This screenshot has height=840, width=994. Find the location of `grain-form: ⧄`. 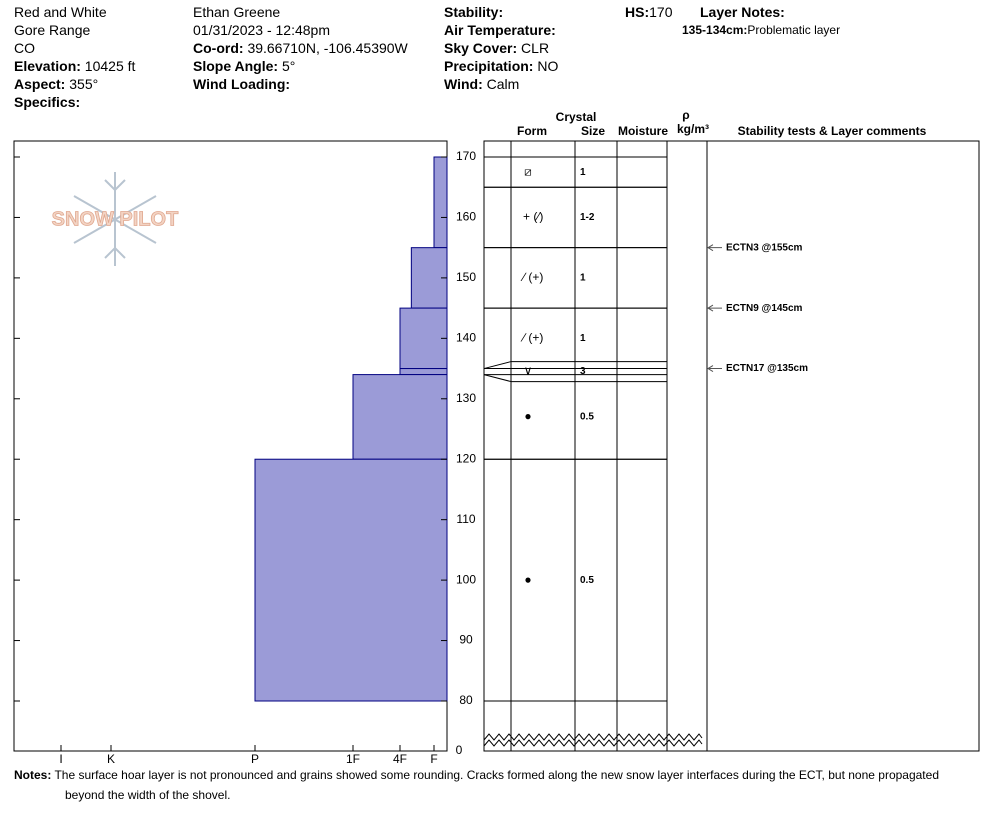

grain-form: ⧄ is located at coordinates (528, 171).